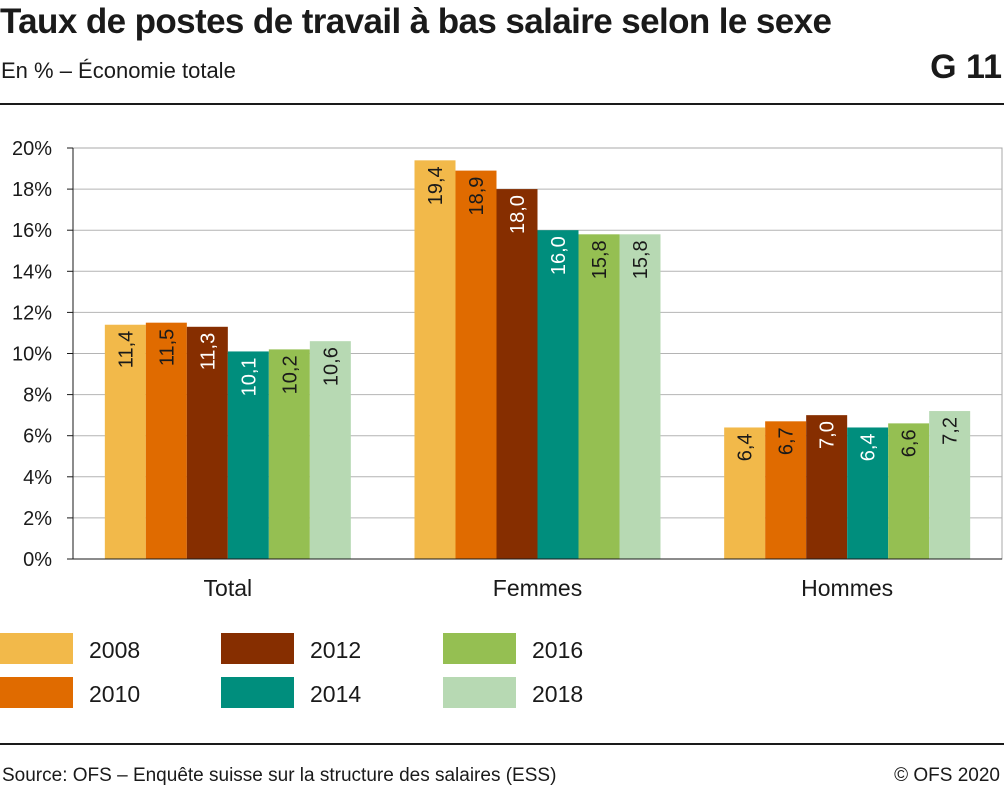 This screenshot has height=790, width=1004. What do you see at coordinates (847, 588) in the screenshot?
I see `x-tick-label: Hommes` at bounding box center [847, 588].